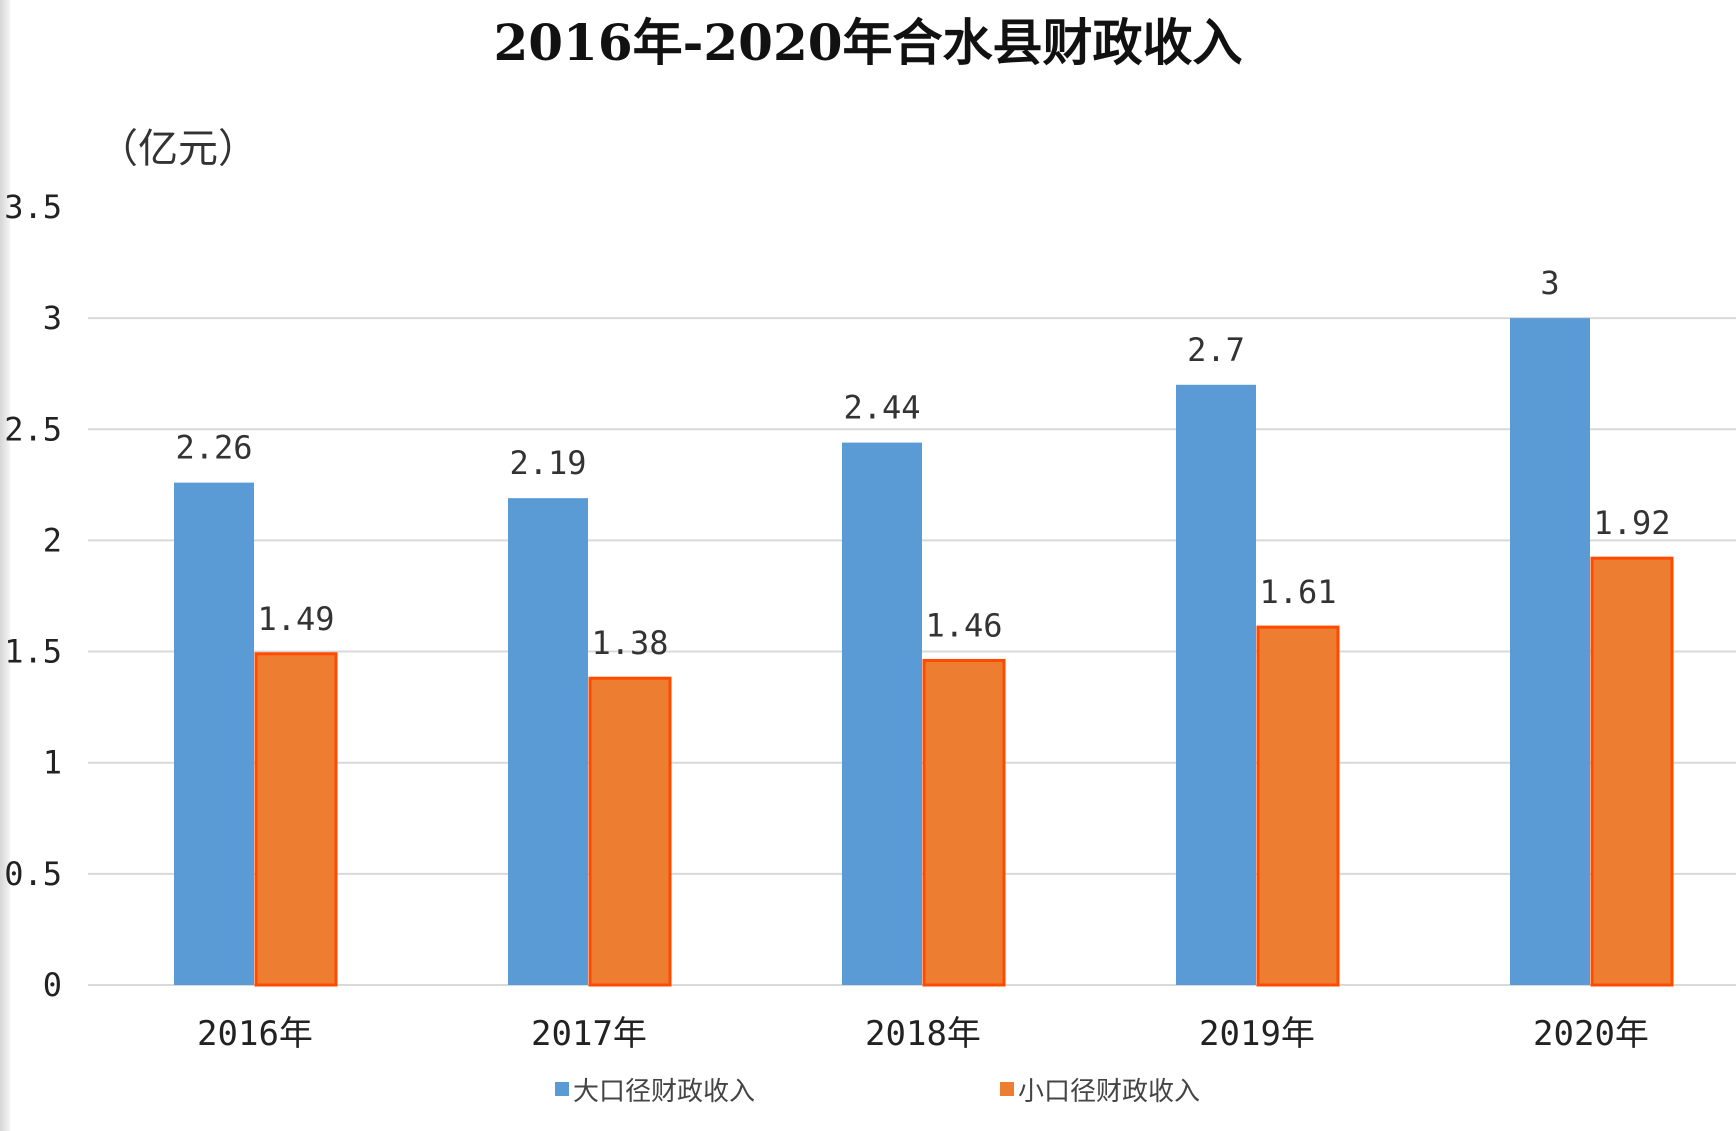 This screenshot has width=1736, height=1131. Describe the element at coordinates (881, 408) in the screenshot. I see `data-label-broad-2: 2.44` at that location.